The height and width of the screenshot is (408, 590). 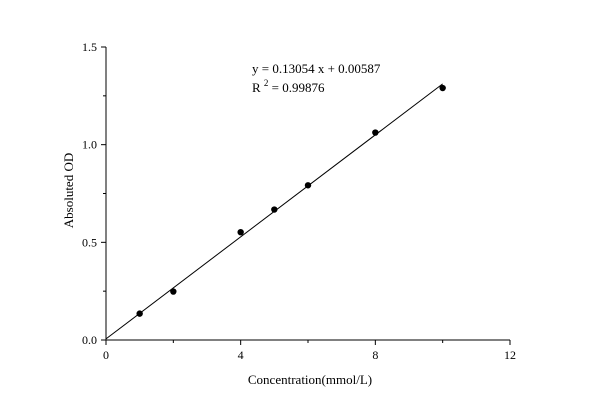 What do you see at coordinates (510, 355) in the screenshot?
I see `x-tick-label: 12` at bounding box center [510, 355].